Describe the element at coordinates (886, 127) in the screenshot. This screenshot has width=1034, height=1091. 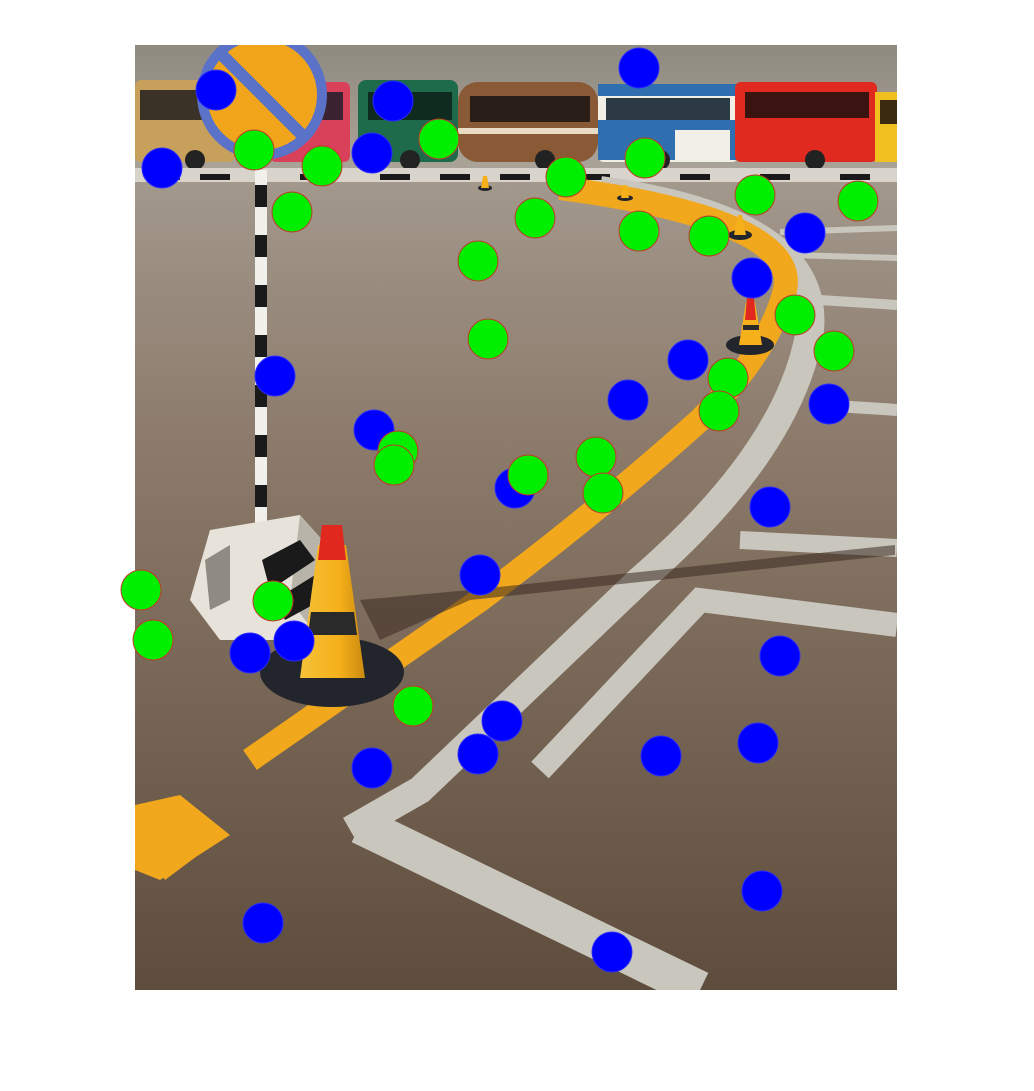
I see `yellow-bus` at that location.